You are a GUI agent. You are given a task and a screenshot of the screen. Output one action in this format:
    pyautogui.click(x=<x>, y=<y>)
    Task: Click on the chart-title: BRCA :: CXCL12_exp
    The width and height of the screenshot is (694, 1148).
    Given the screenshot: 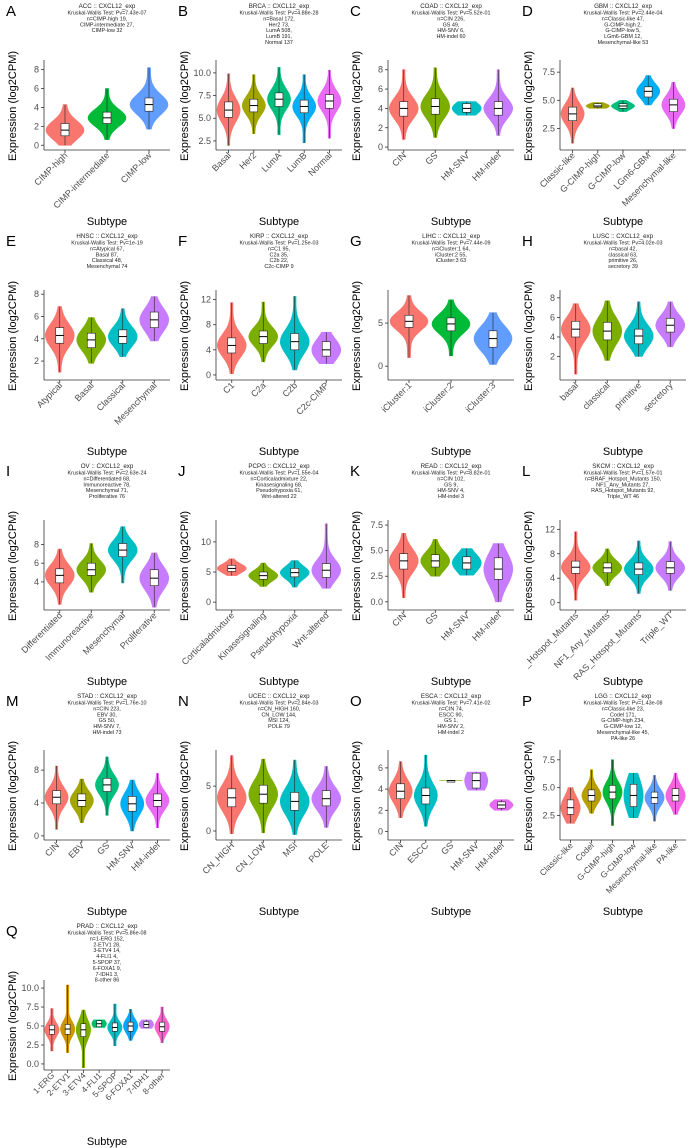 What is the action you would take?
    pyautogui.click(x=279, y=6)
    